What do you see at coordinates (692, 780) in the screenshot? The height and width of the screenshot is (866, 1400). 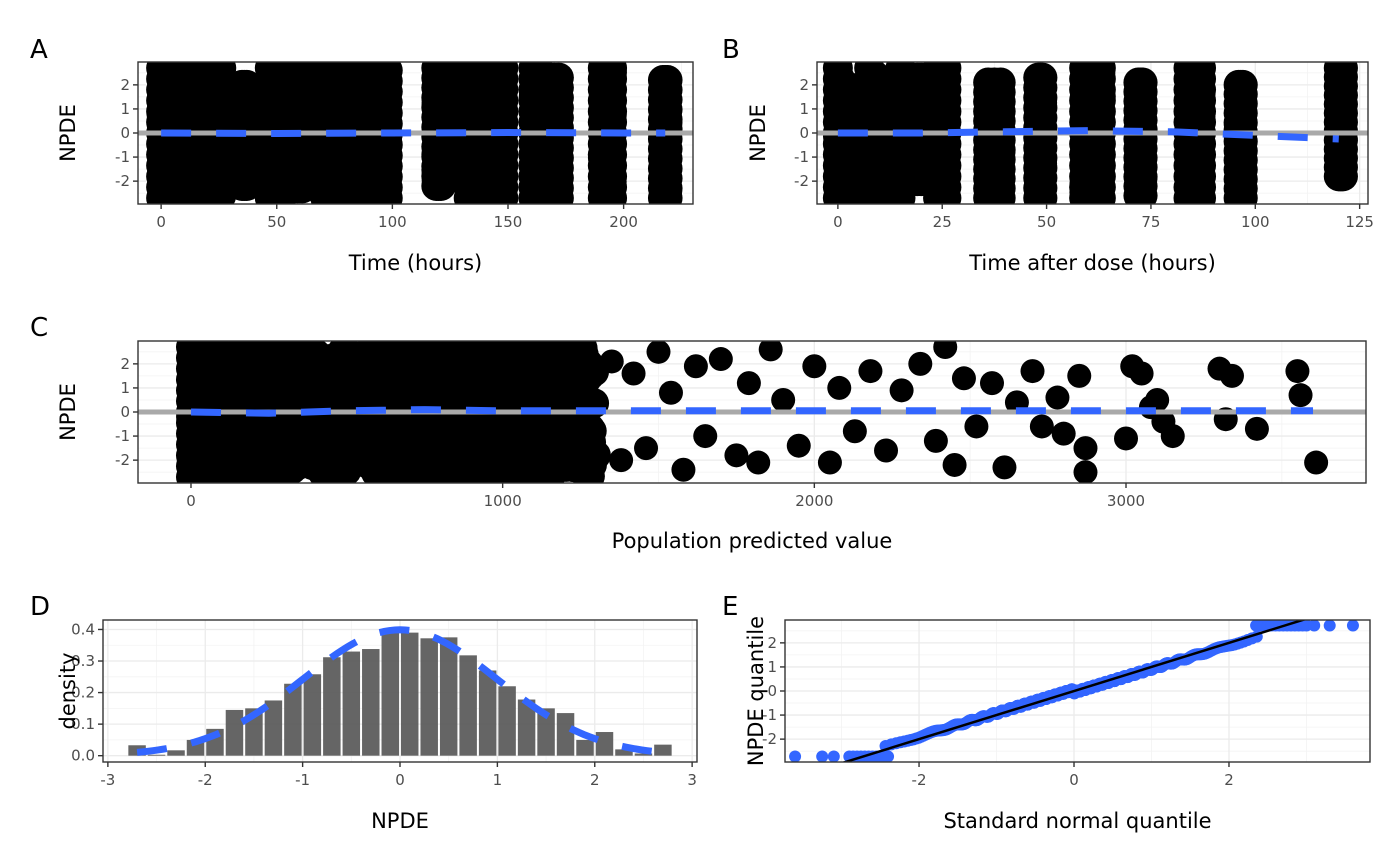 I see `x-tick-label: 3` at bounding box center [692, 780].